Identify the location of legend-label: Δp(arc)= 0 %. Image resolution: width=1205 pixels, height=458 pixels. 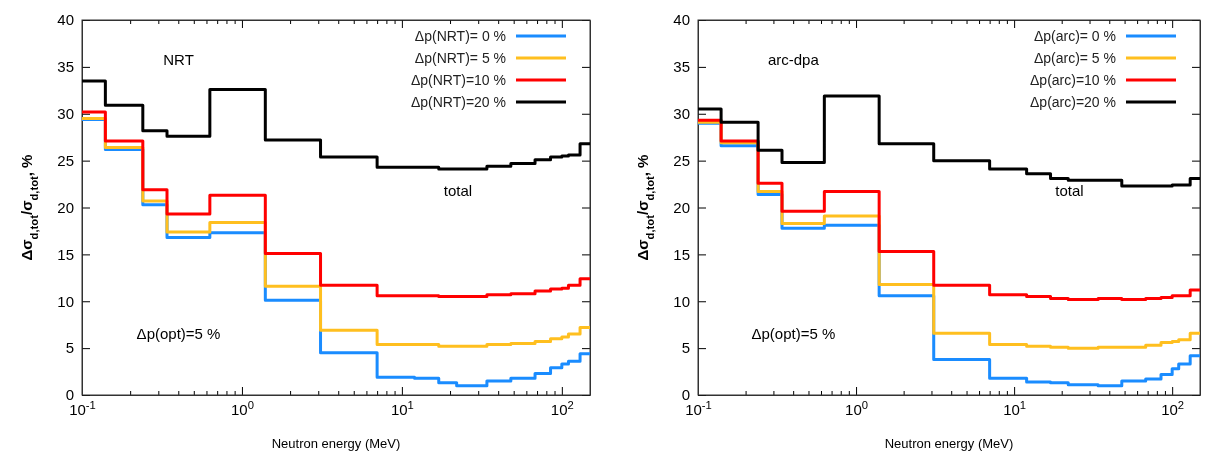
(1074, 36).